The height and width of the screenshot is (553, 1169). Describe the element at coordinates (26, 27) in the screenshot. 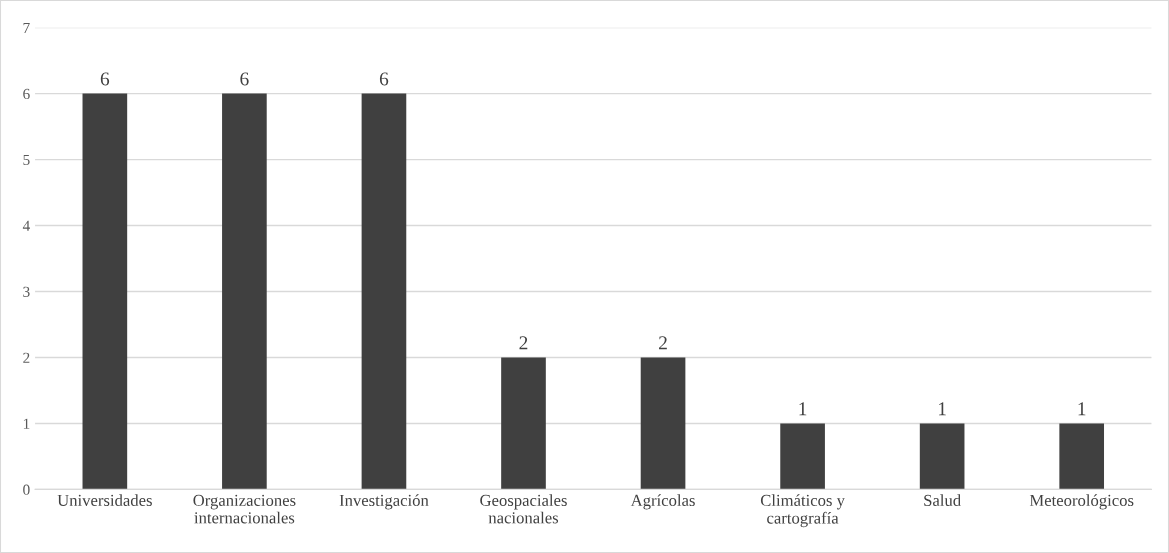

I see `y-tick-label: 7` at that location.